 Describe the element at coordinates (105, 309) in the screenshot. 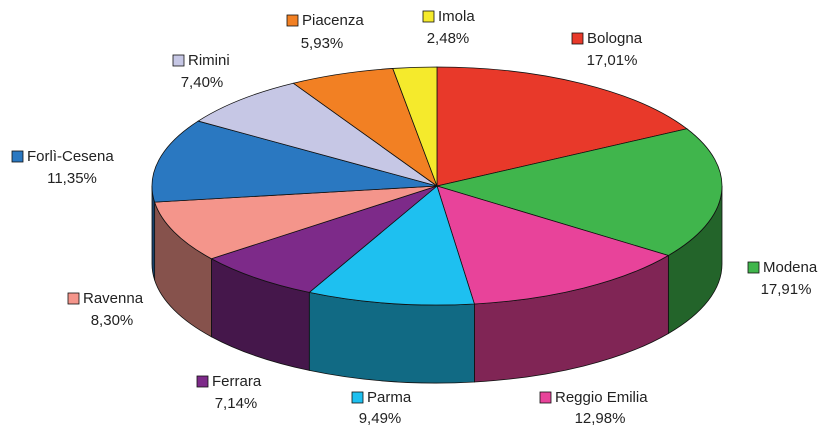

I see `legend-entry: Ravenna 8,30%` at that location.